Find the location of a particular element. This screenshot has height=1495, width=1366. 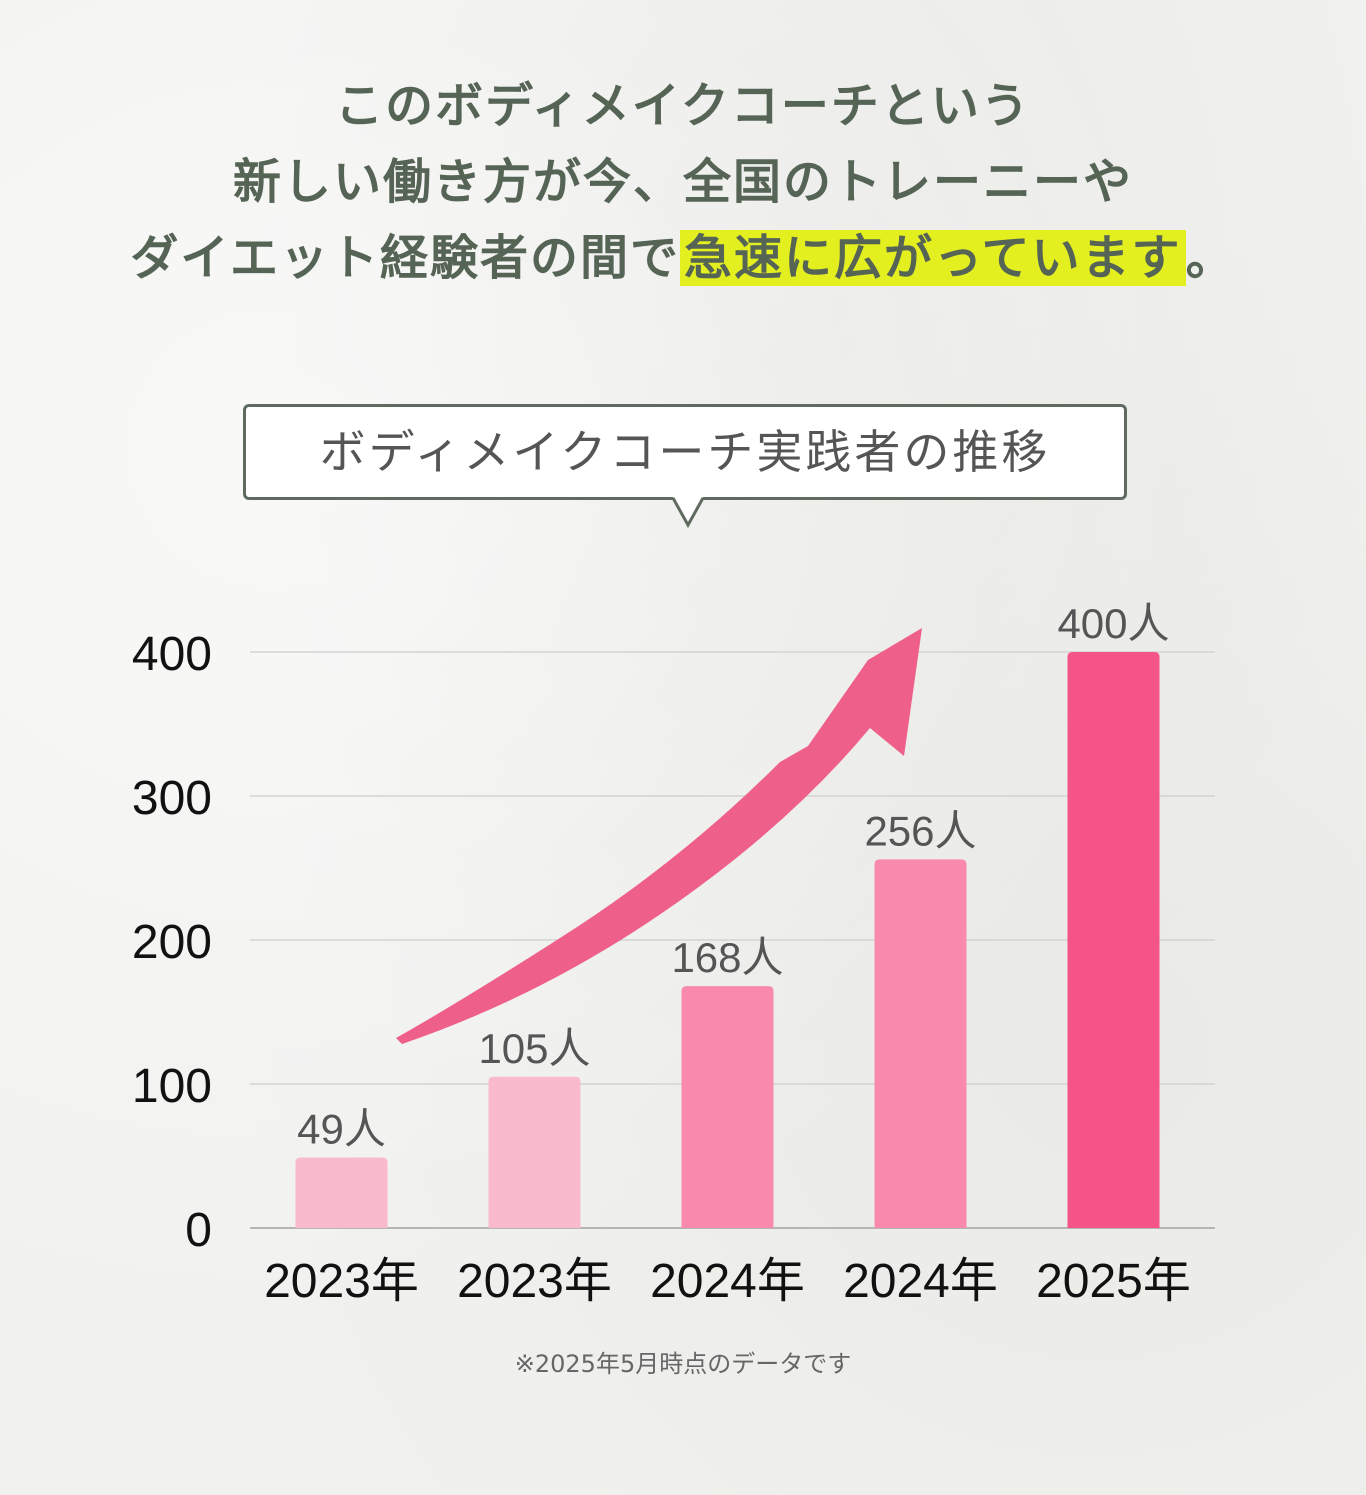

headline-line-3: ダイエット経験者の間で急速に広がっています。 is located at coordinates (683, 258).